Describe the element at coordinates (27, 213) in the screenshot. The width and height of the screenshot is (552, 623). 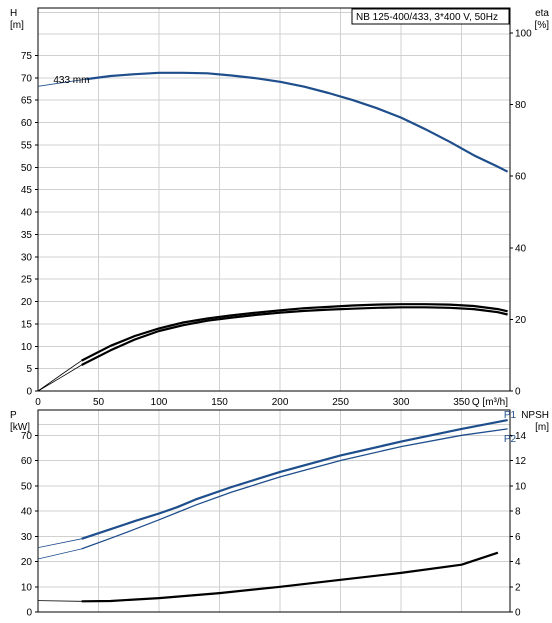
I see `chart1-left-tick-label: 40` at that location.